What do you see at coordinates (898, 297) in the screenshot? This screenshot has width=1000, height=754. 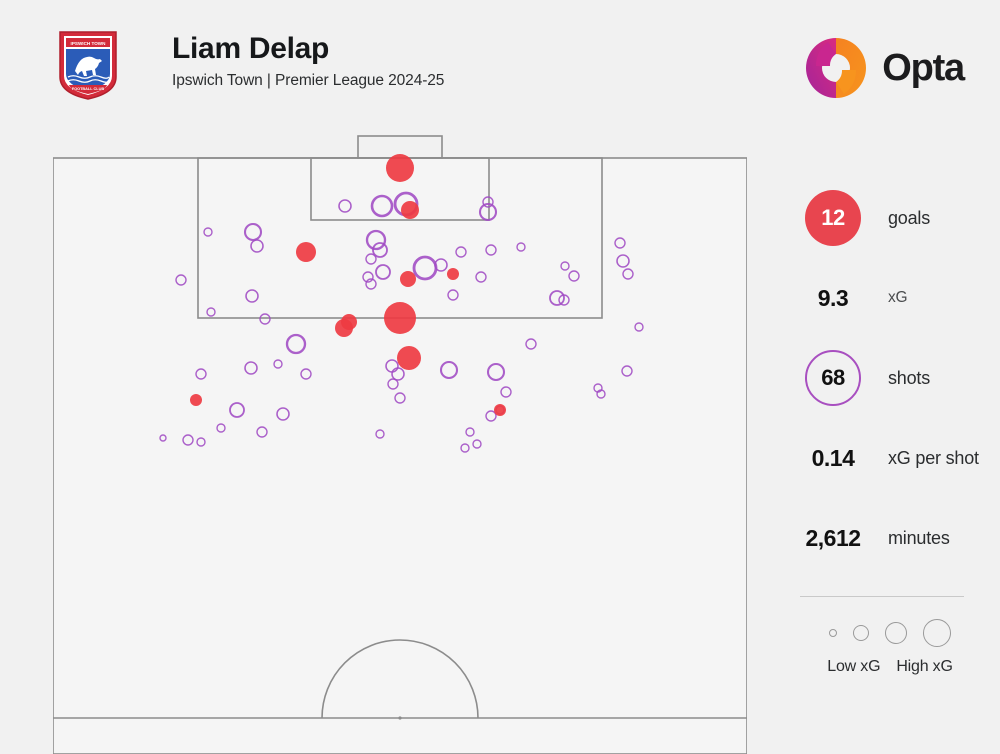 I see `stat-label-xG: xG` at bounding box center [898, 297].